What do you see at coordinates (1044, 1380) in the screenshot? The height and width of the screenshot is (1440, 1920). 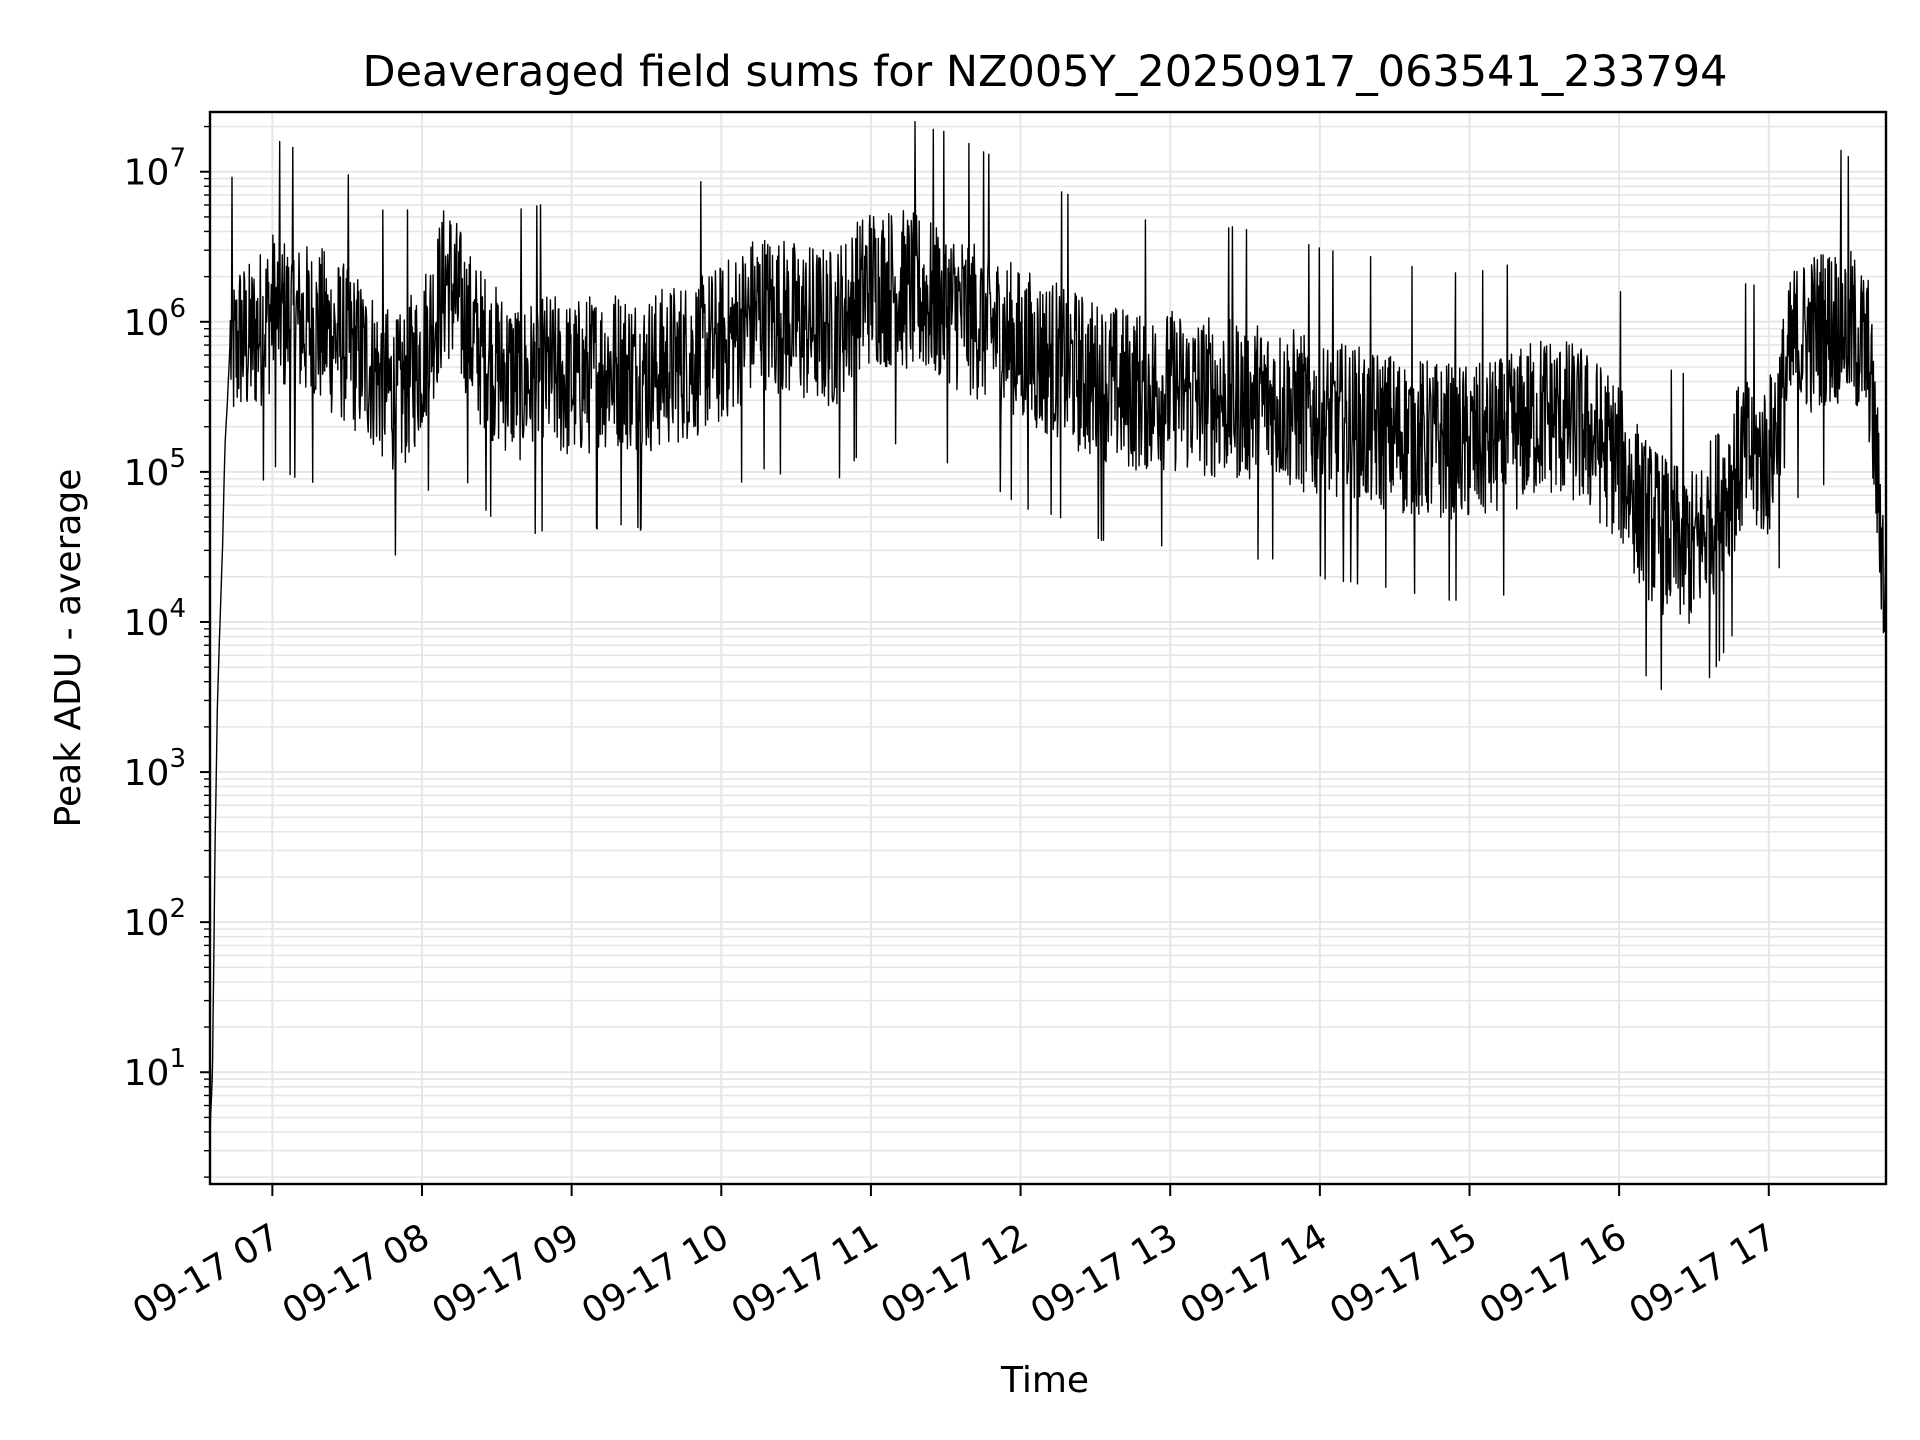 I see `x-axis-label: Time` at bounding box center [1044, 1380].